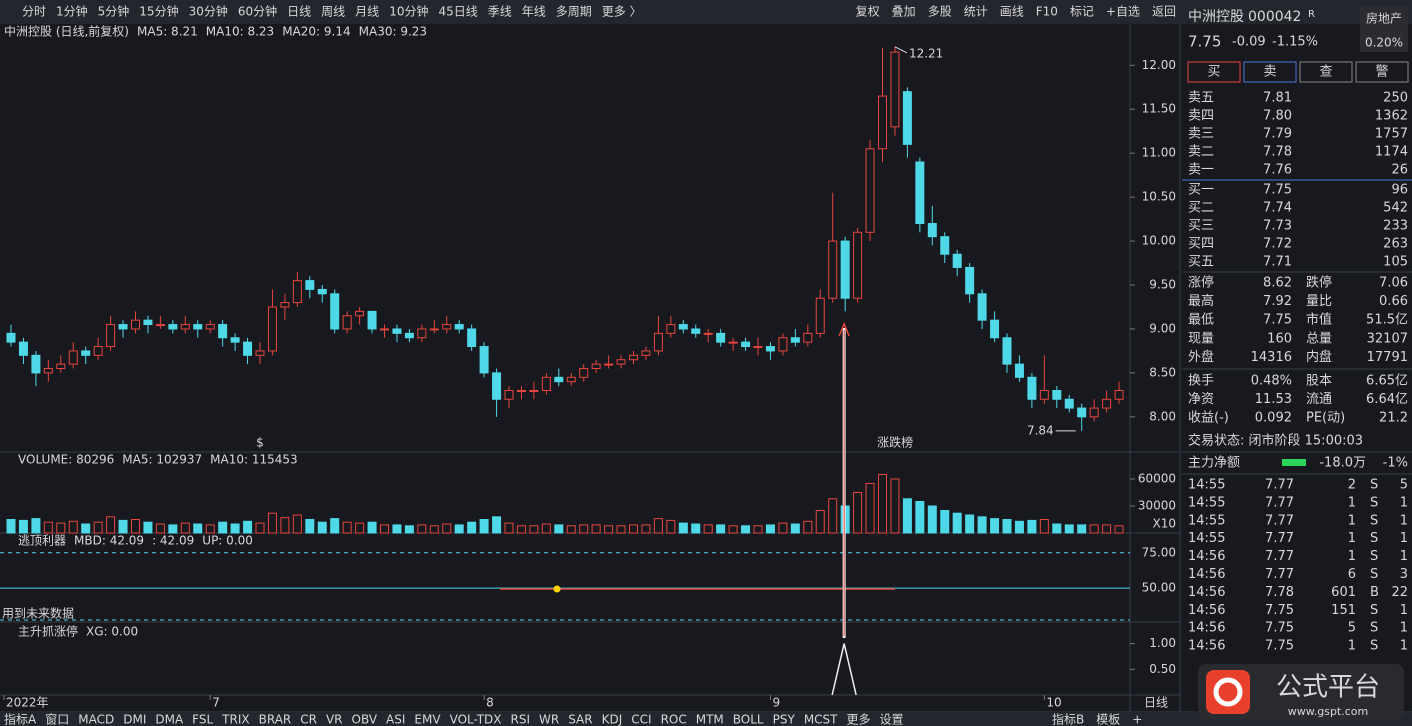 The height and width of the screenshot is (726, 1412). I want to click on period-tab: 月线, so click(367, 12).